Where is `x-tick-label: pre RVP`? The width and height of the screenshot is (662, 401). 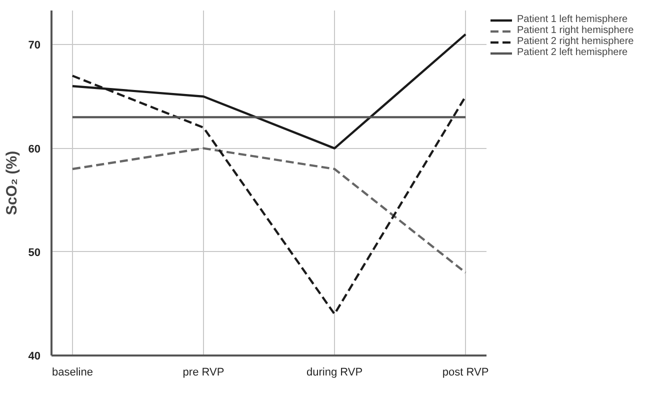 x-tick-label: pre RVP is located at coordinates (203, 372).